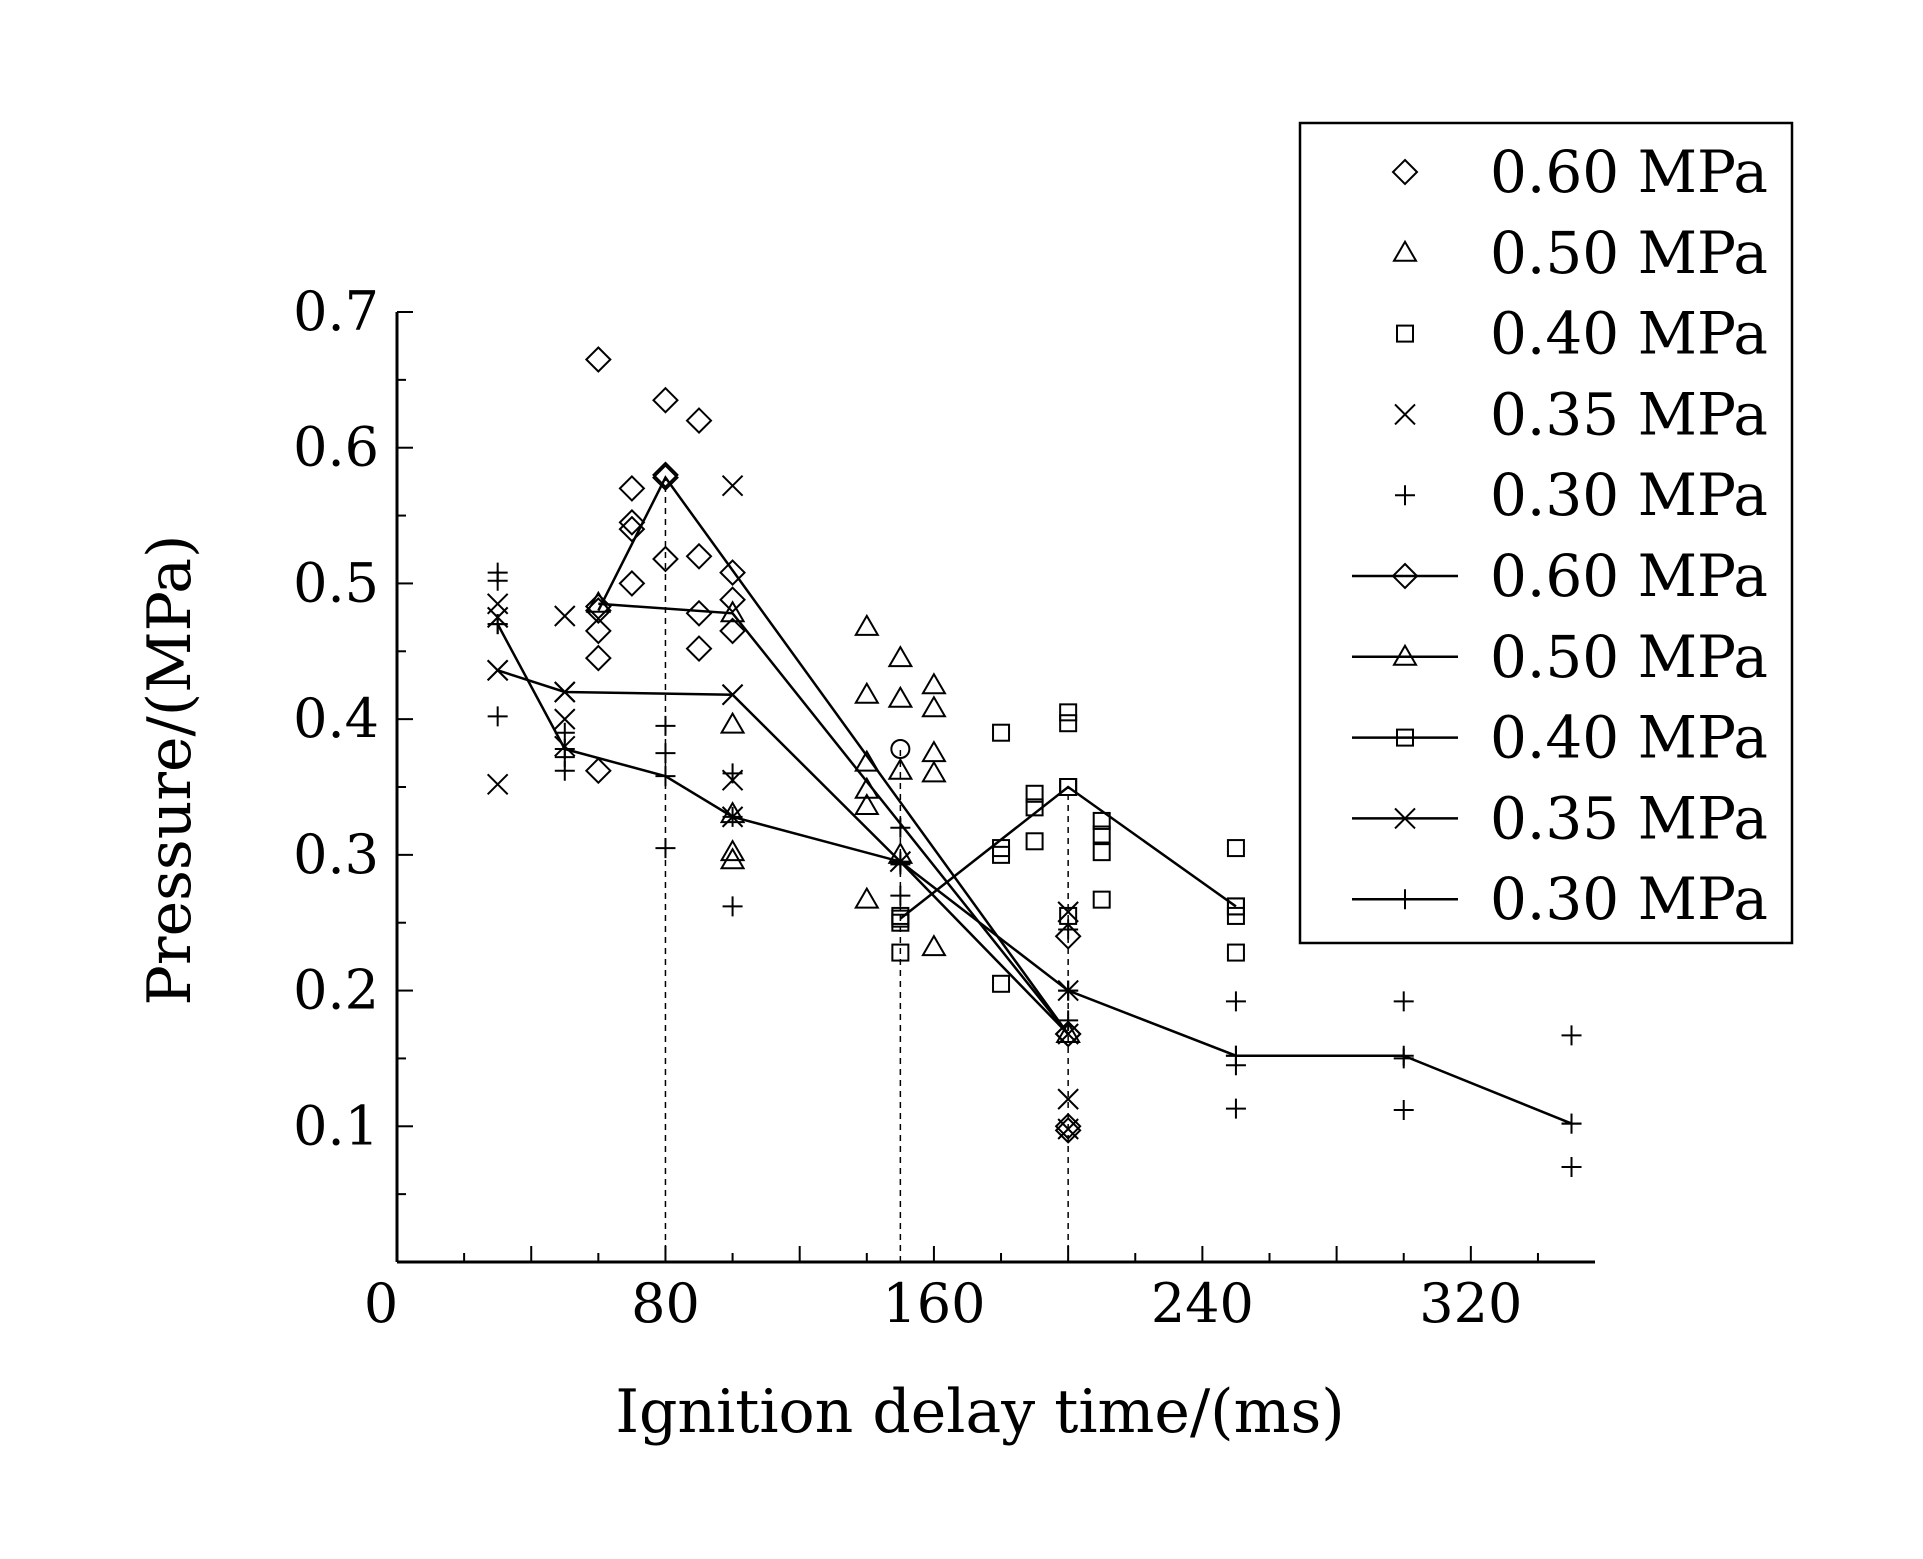 The width and height of the screenshot is (1923, 1559). Describe the element at coordinates (1629, 253) in the screenshot. I see `legend-label: 0.50 MPa` at that location.